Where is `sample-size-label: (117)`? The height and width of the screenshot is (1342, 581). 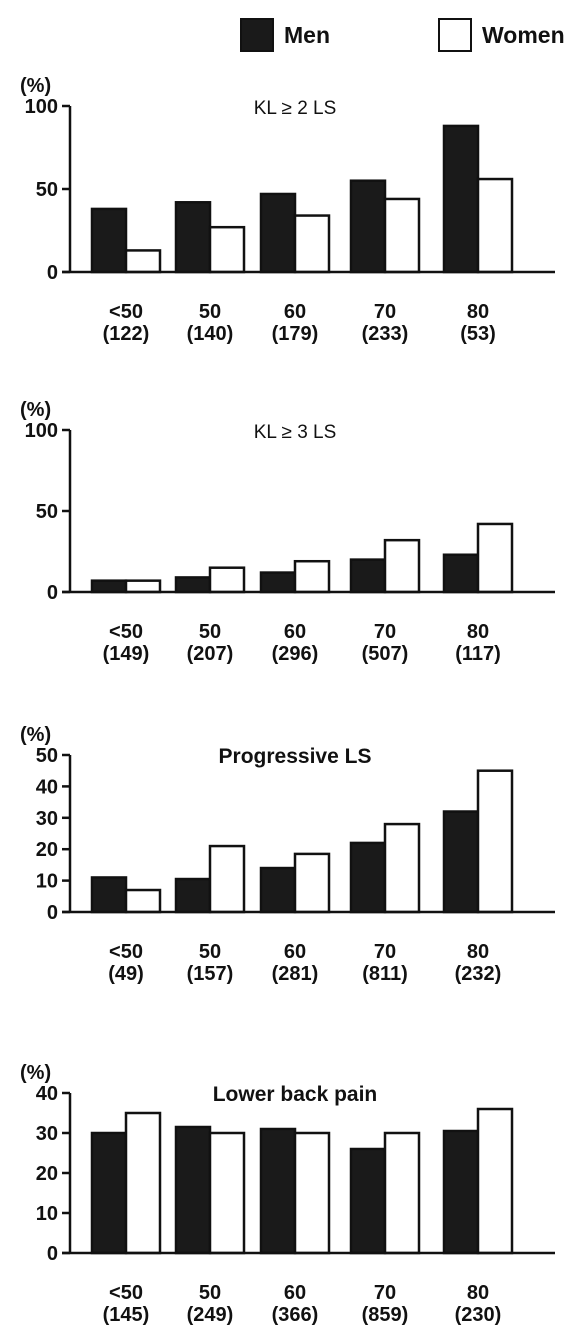
sample-size-label: (117) is located at coordinates (478, 654).